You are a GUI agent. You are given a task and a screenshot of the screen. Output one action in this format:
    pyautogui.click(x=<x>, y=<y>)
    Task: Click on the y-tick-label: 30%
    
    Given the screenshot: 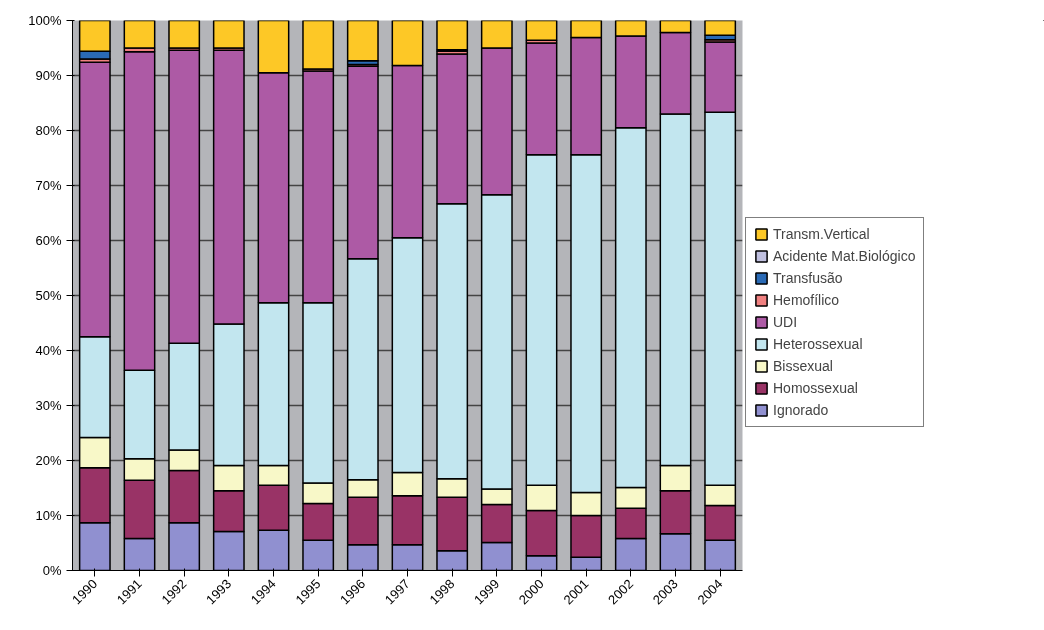 What is the action you would take?
    pyautogui.click(x=48, y=405)
    